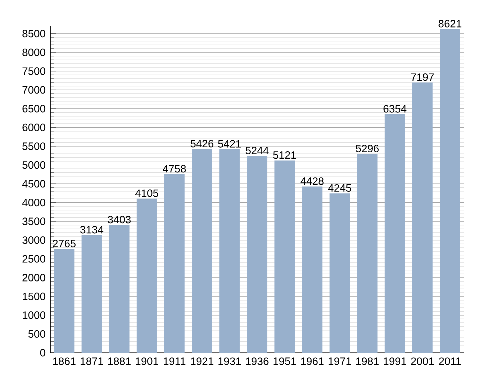 The width and height of the screenshot is (488, 373). Describe the element at coordinates (34, 316) in the screenshot. I see `y-tick-label: 1000` at that location.